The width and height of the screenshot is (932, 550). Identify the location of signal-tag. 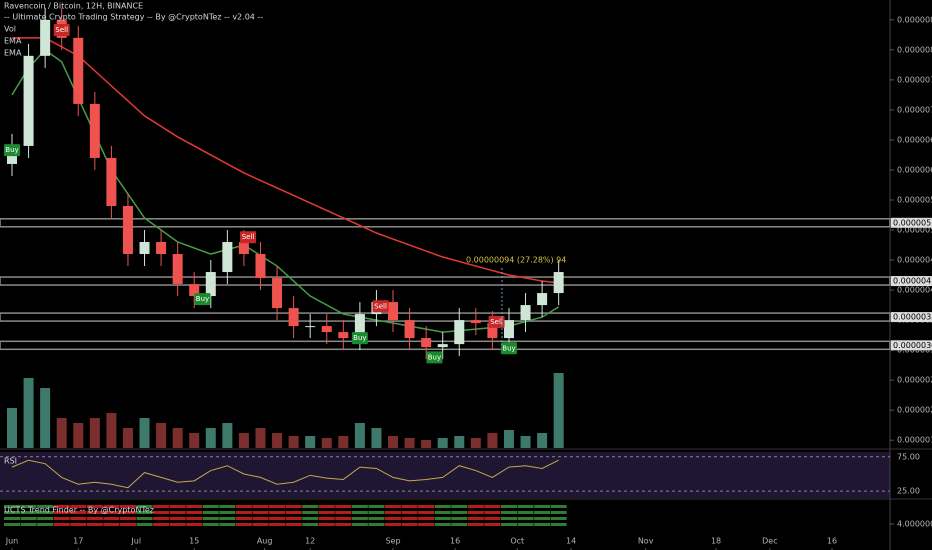
(380, 306).